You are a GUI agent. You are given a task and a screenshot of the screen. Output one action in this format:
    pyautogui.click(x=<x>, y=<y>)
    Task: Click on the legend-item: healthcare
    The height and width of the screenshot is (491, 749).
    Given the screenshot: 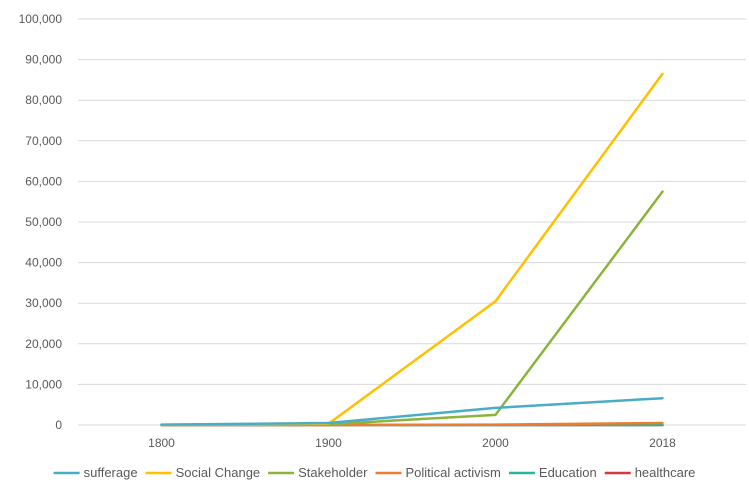 What is the action you would take?
    pyautogui.click(x=650, y=472)
    